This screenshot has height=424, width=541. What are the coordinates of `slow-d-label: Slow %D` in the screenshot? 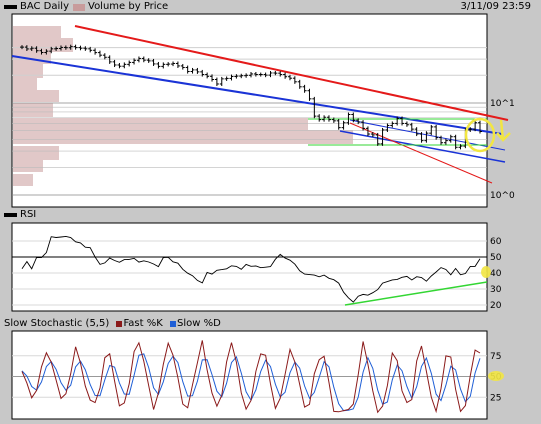 It's located at (198, 323).